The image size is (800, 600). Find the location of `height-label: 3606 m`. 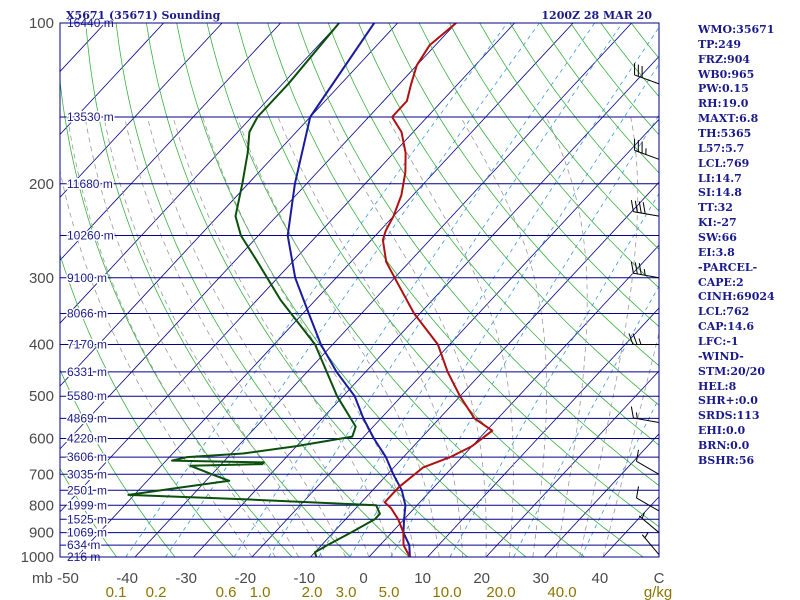

height-label: 3606 m is located at coordinates (87, 457).